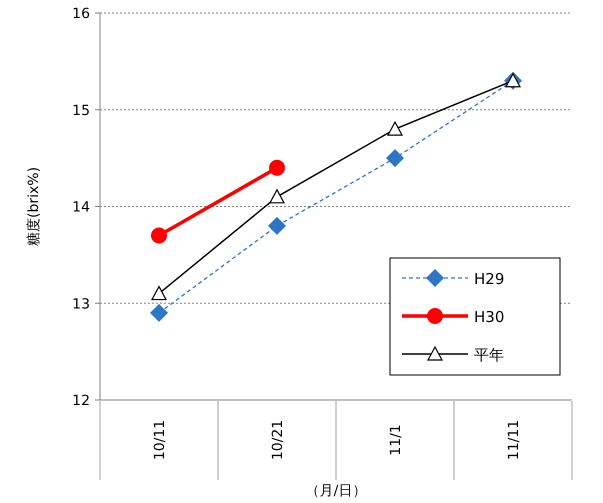 Image resolution: width=603 pixels, height=503 pixels. Describe the element at coordinates (81, 304) in the screenshot. I see `y-tick-label: 13` at that location.